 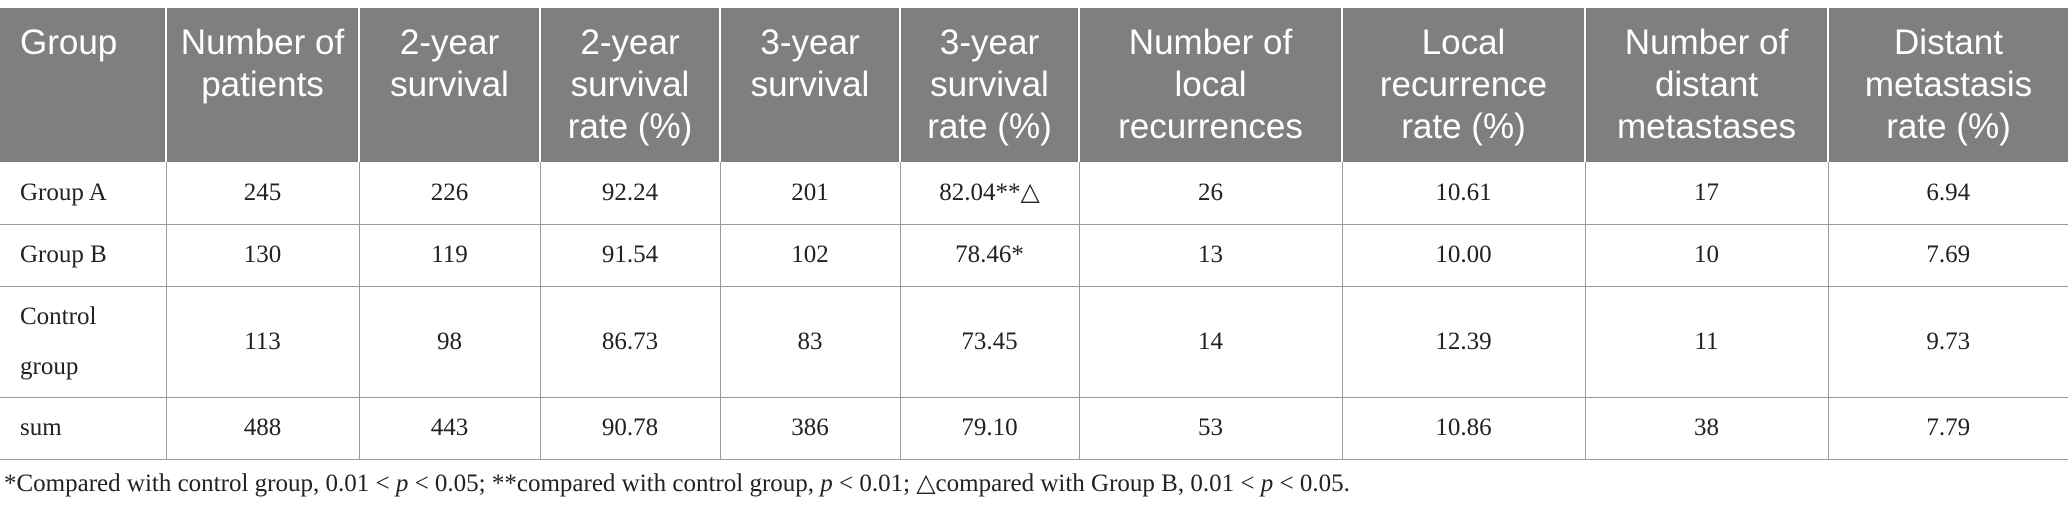 I want to click on cell: 7.79, so click(x=1948, y=428).